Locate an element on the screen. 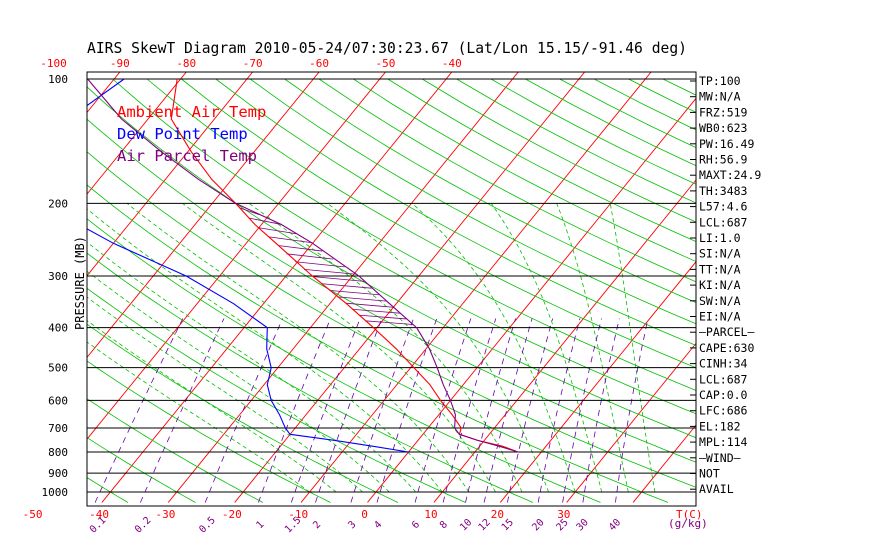  index-label: FRZ:519 is located at coordinates (723, 112).